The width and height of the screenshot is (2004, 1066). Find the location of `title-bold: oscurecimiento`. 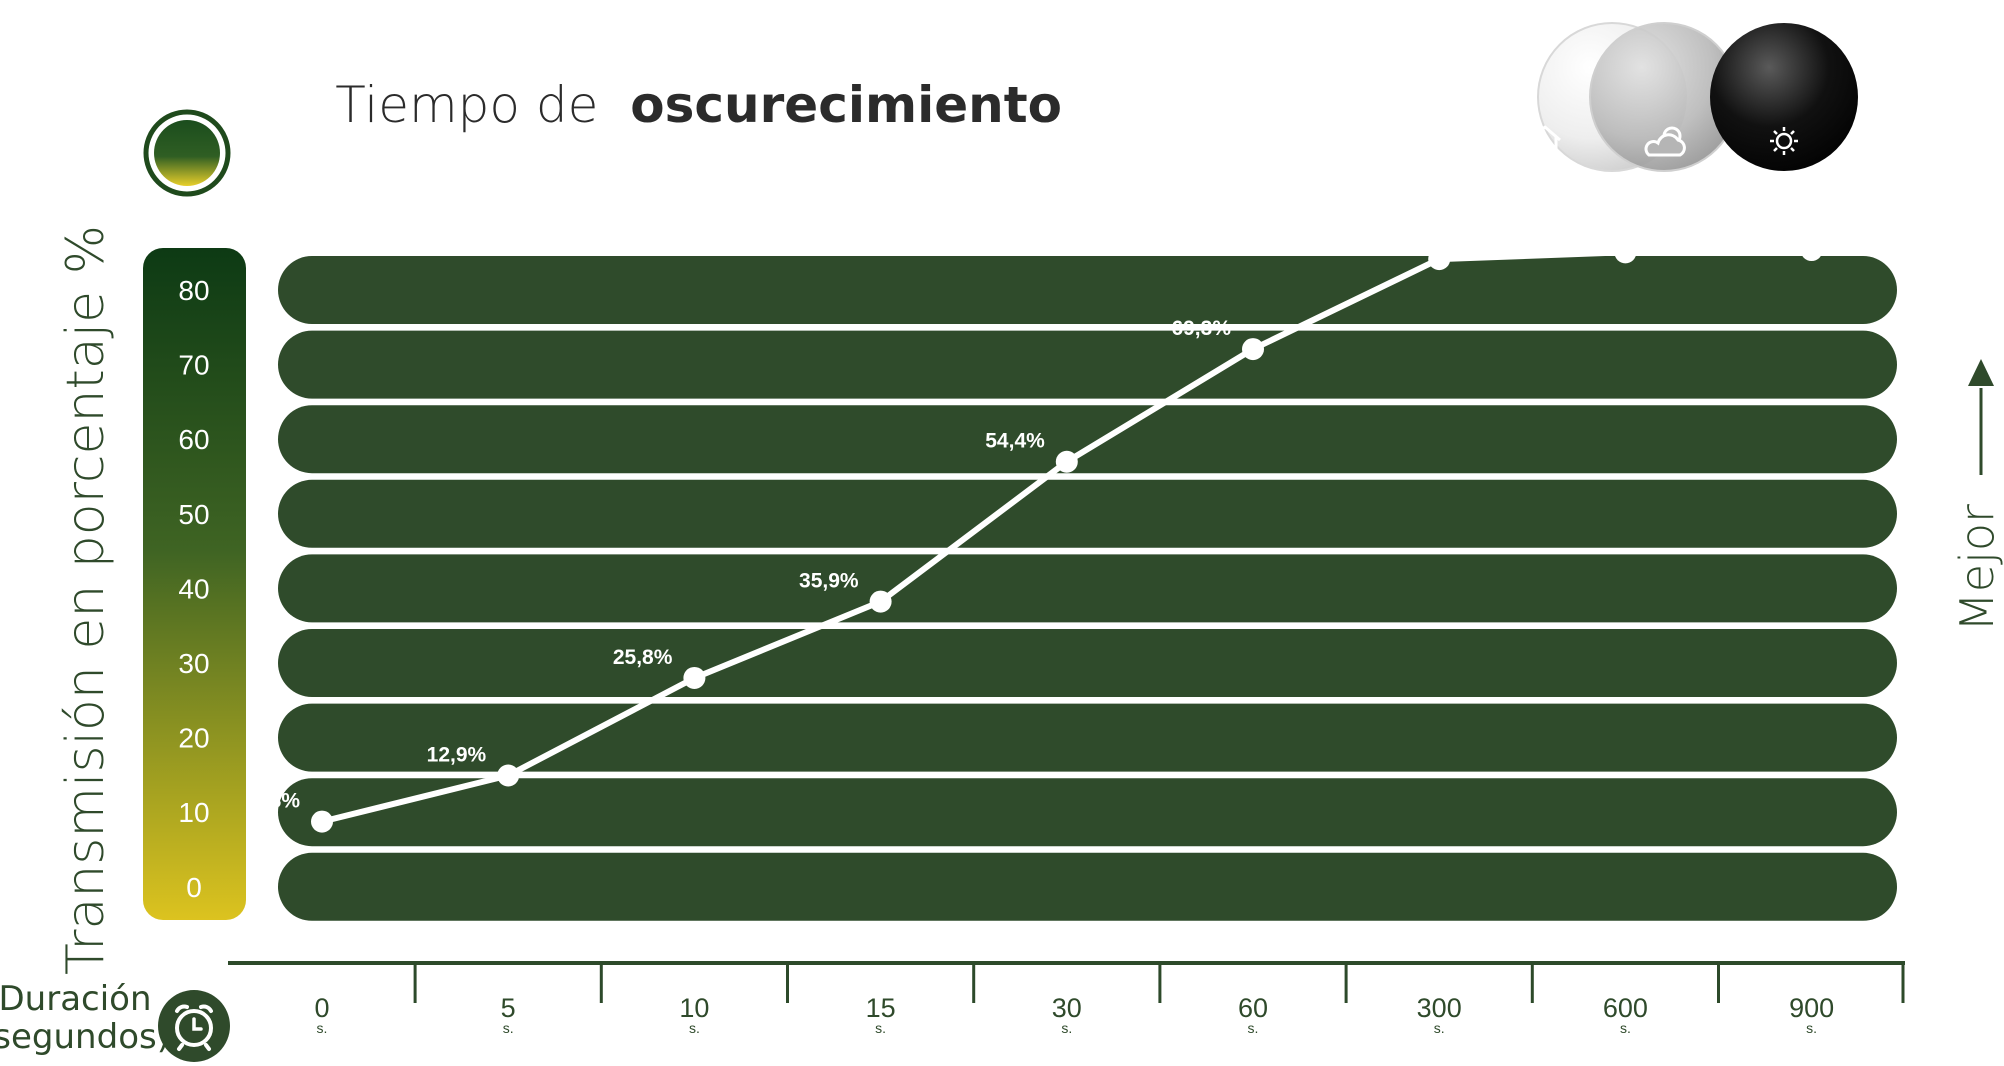

title-bold: oscurecimiento is located at coordinates (846, 105).